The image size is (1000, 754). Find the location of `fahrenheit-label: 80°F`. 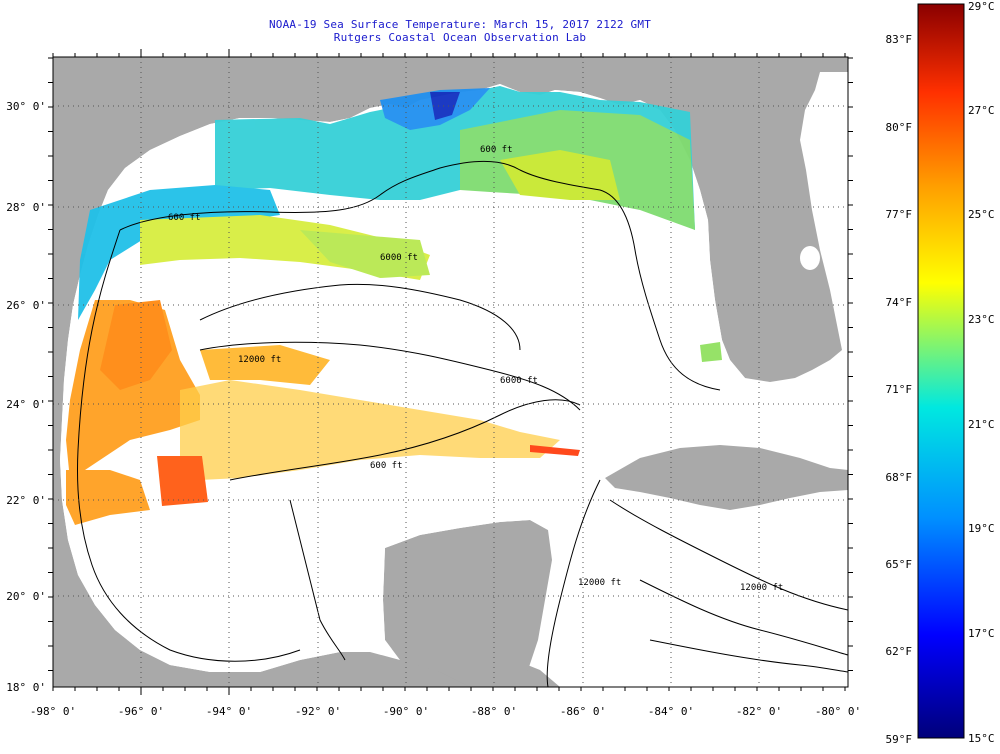

fahrenheit-label: 80°F is located at coordinates (899, 127).